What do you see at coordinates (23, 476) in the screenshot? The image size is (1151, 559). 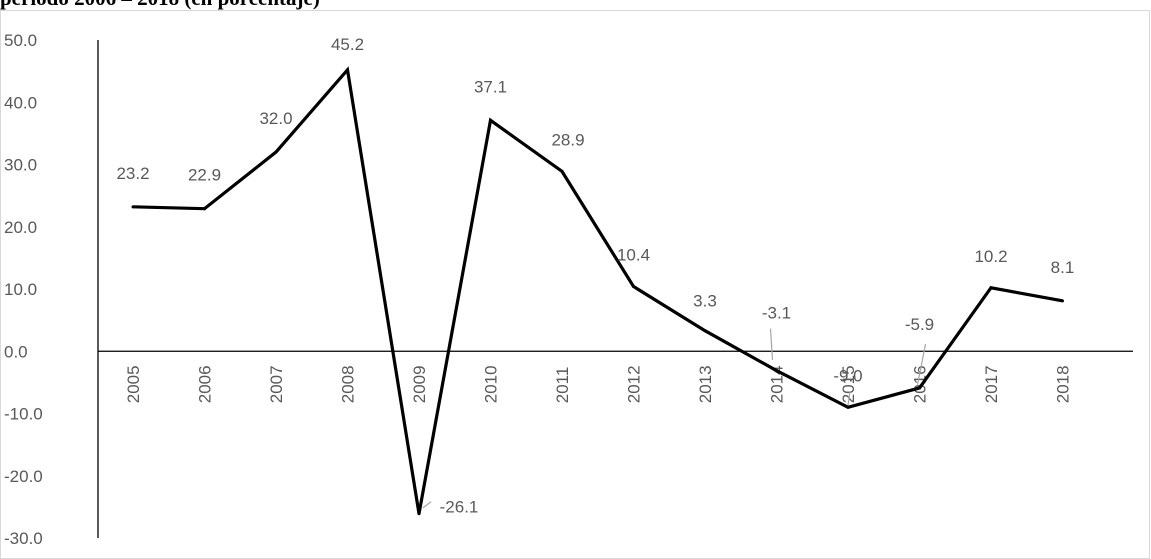 I see `y-tick-label: -20.0` at bounding box center [23, 476].